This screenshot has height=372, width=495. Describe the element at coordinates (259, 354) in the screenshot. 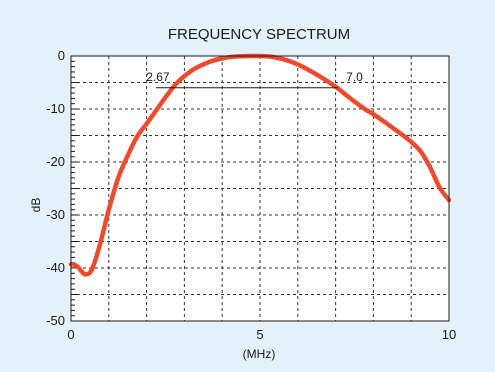

I see `x-axis-label: (MHz)` at that location.